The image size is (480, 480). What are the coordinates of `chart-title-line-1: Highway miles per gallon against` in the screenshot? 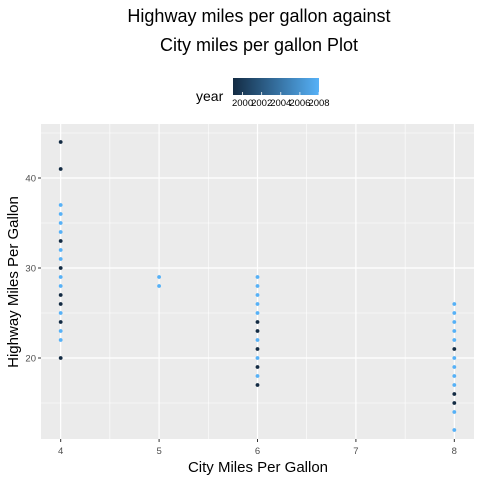 It's located at (258, 16).